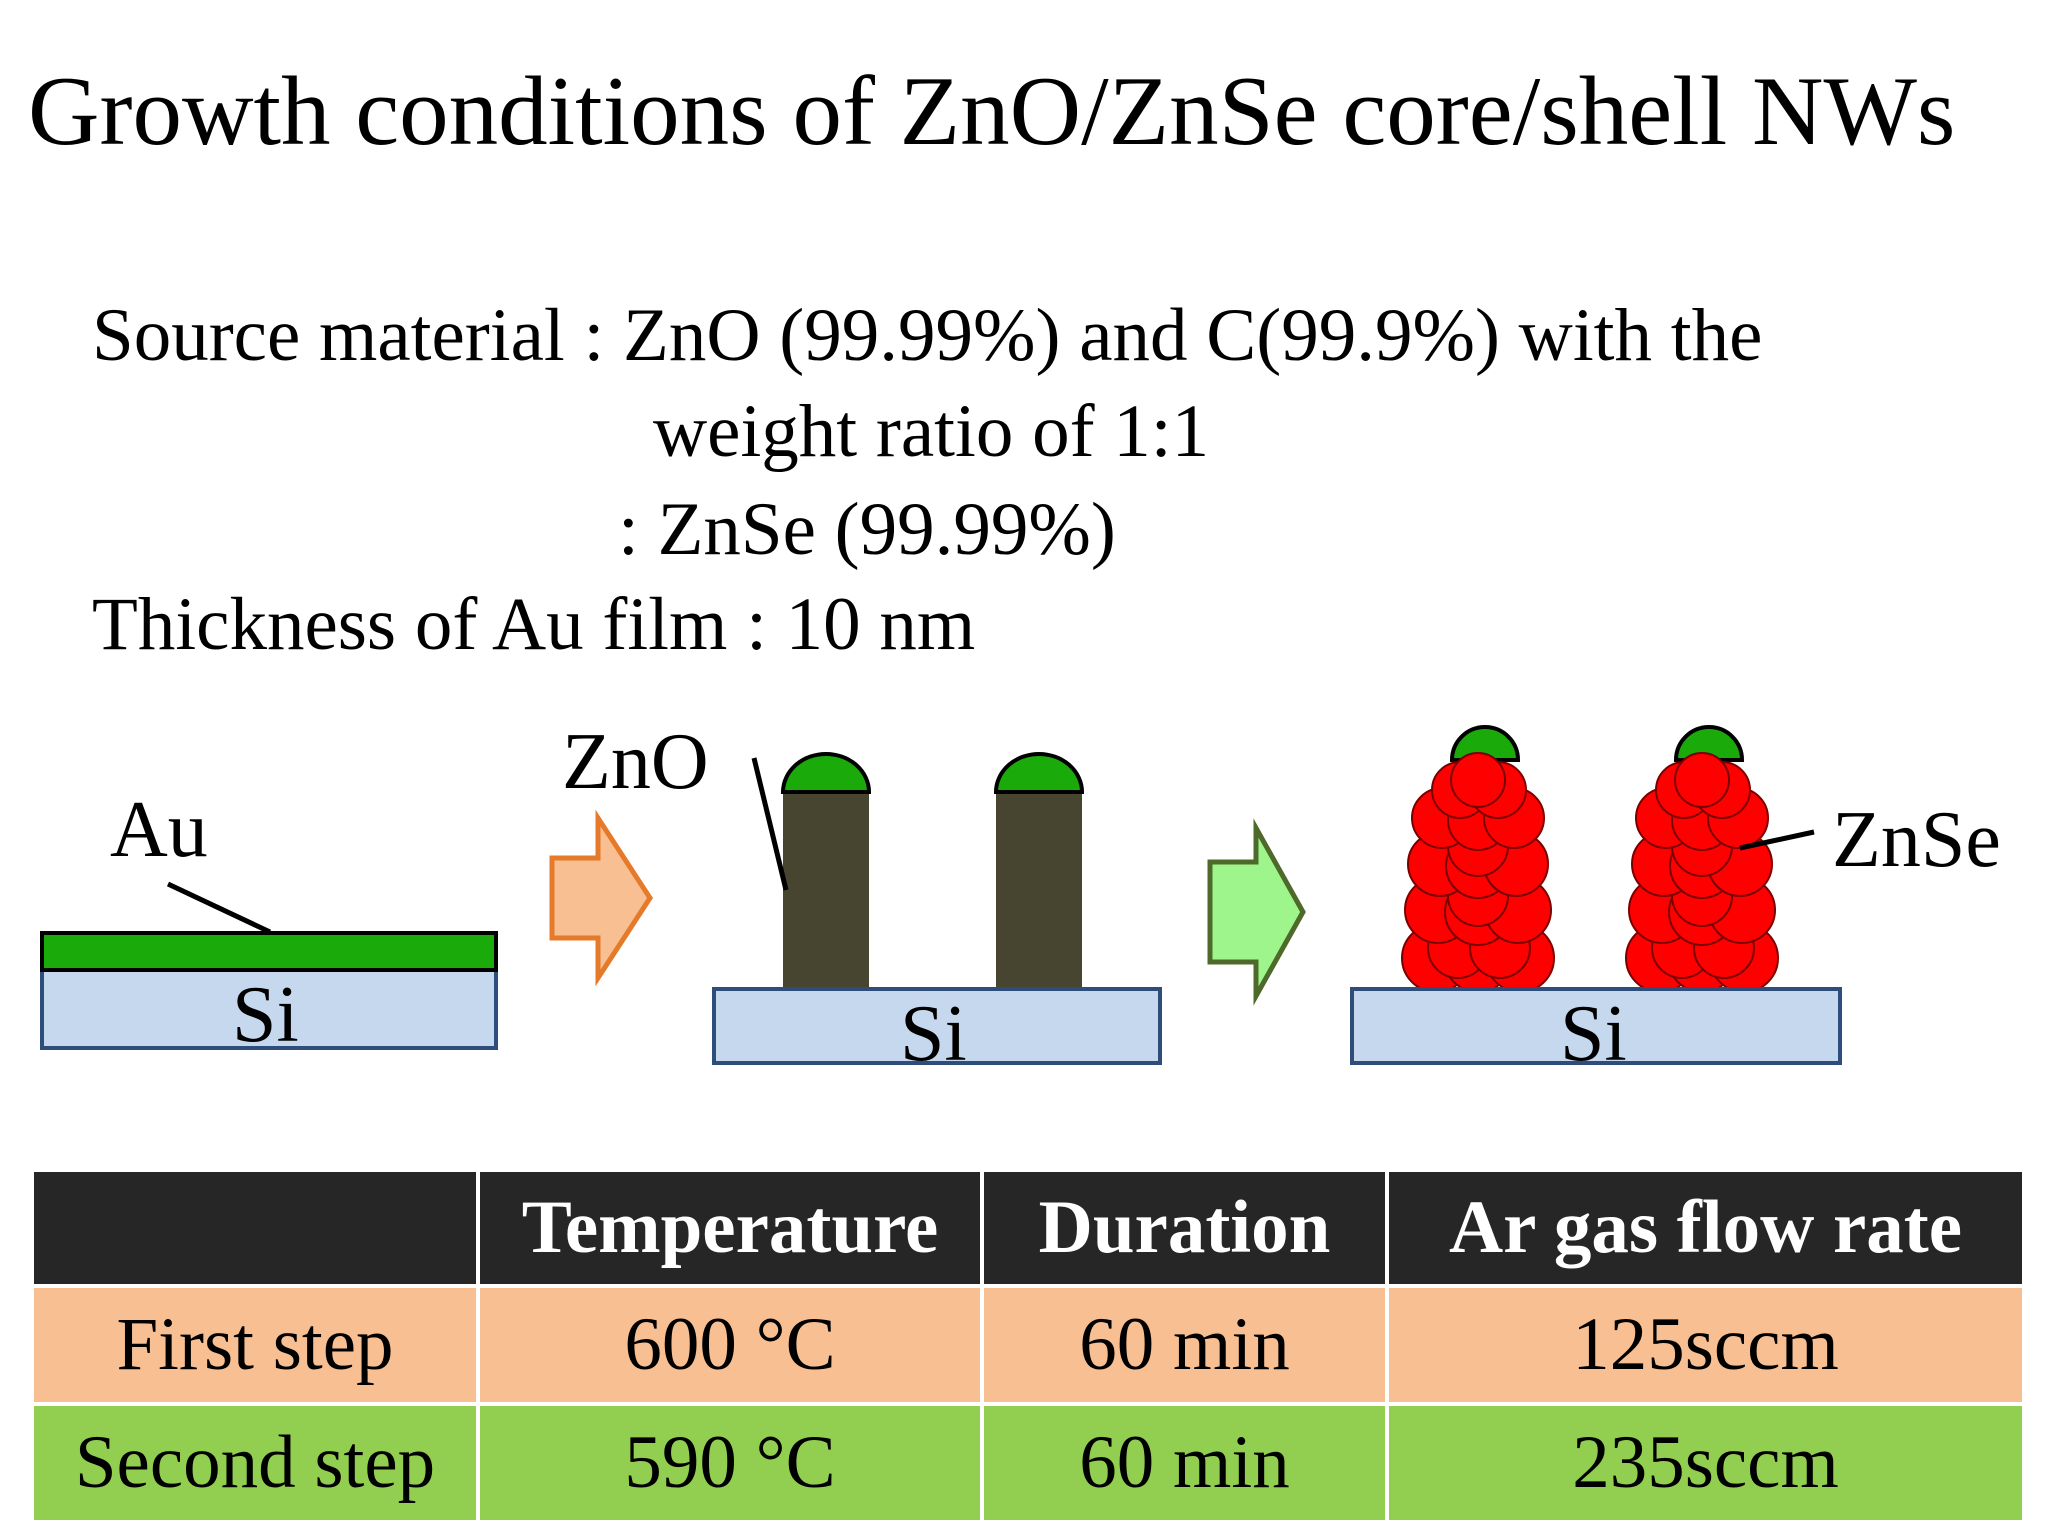 Image resolution: width=2048 pixels, height=1536 pixels. Describe the element at coordinates (534, 624) in the screenshot. I see `au-thickness-line: Thickness of Au film : 10 nm` at that location.